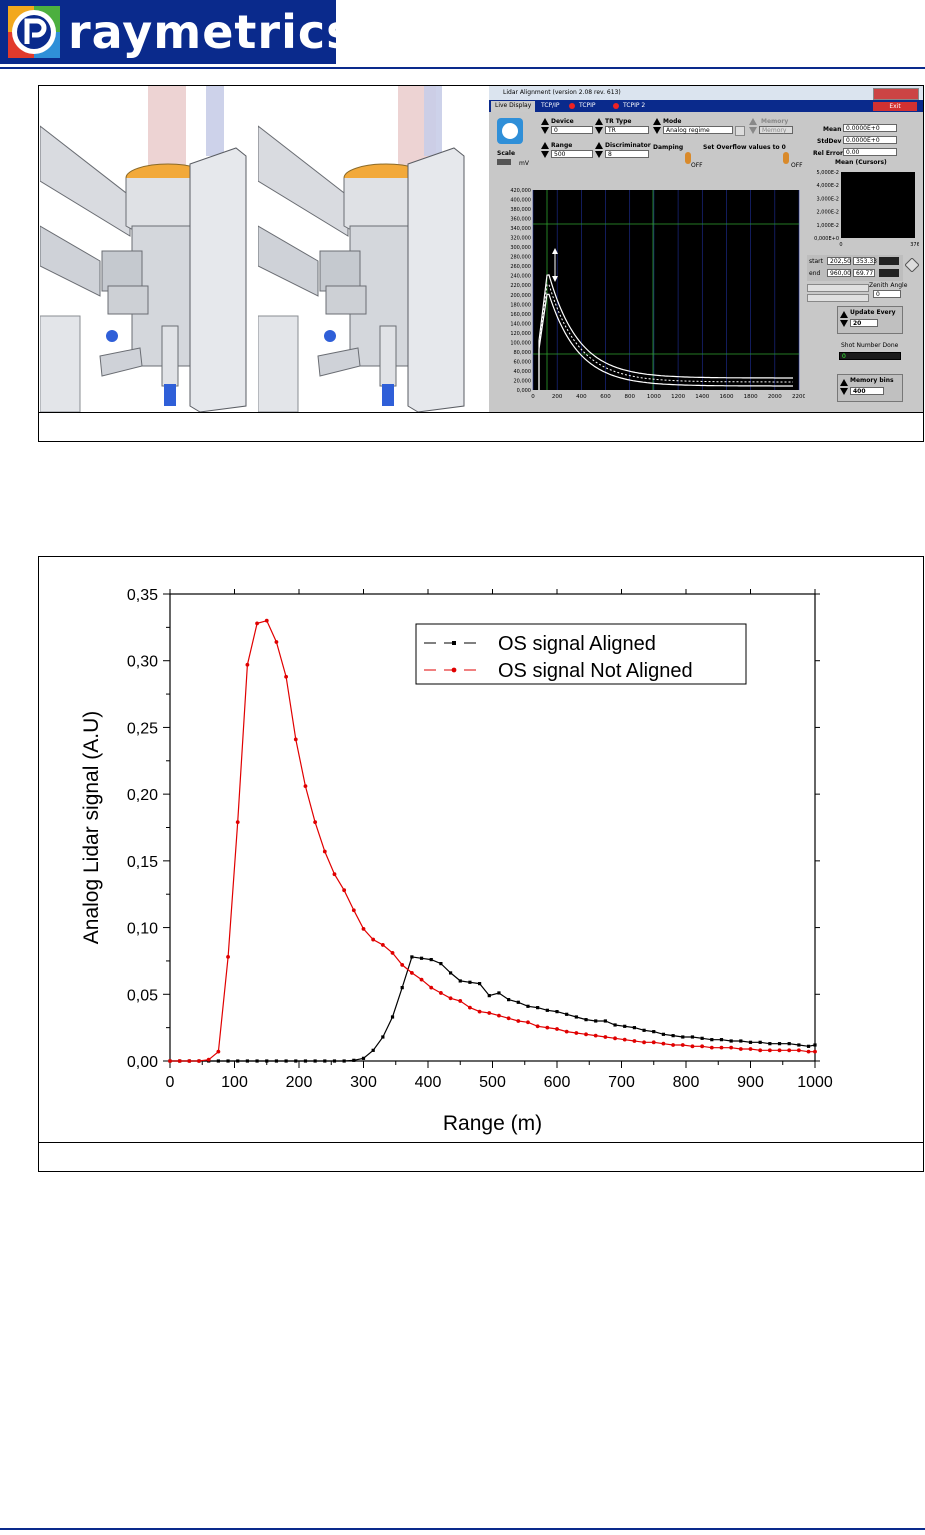 The image size is (925, 1535). I want to click on damping-toggle, so click(688, 158).